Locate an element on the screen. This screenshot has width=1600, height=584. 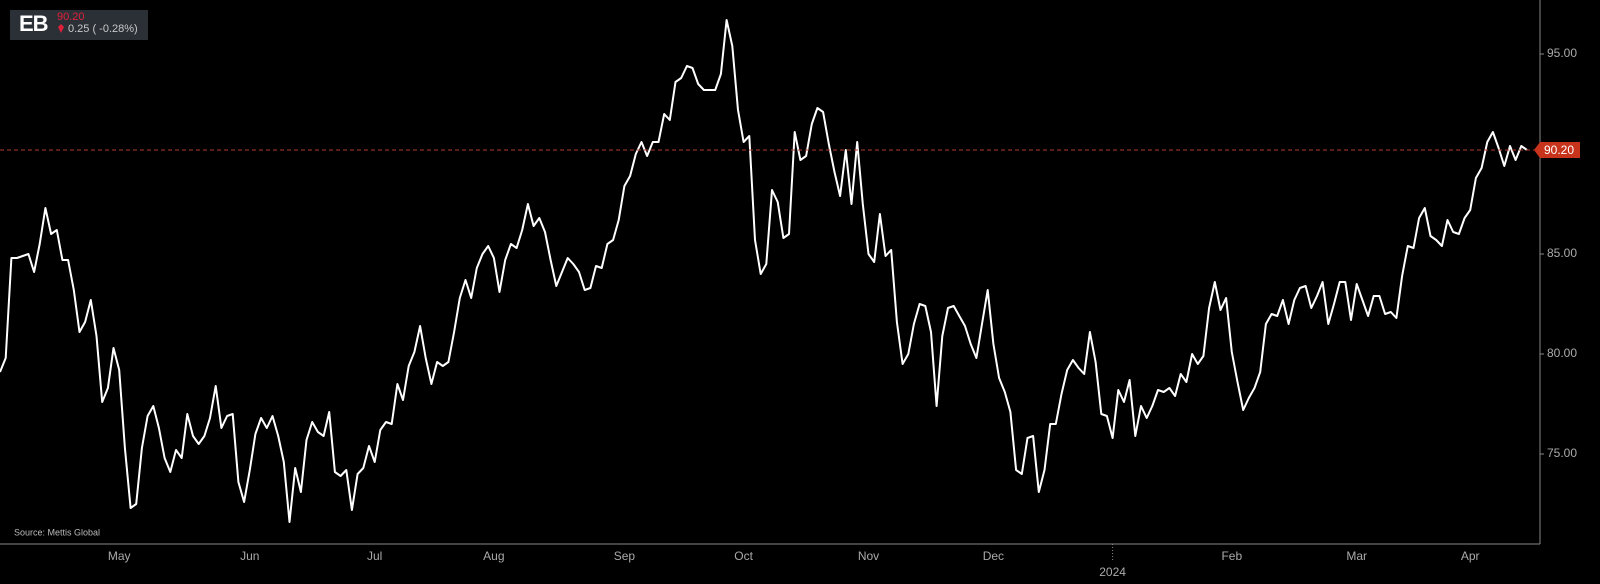
x-tick-label: Dec is located at coordinates (993, 556).